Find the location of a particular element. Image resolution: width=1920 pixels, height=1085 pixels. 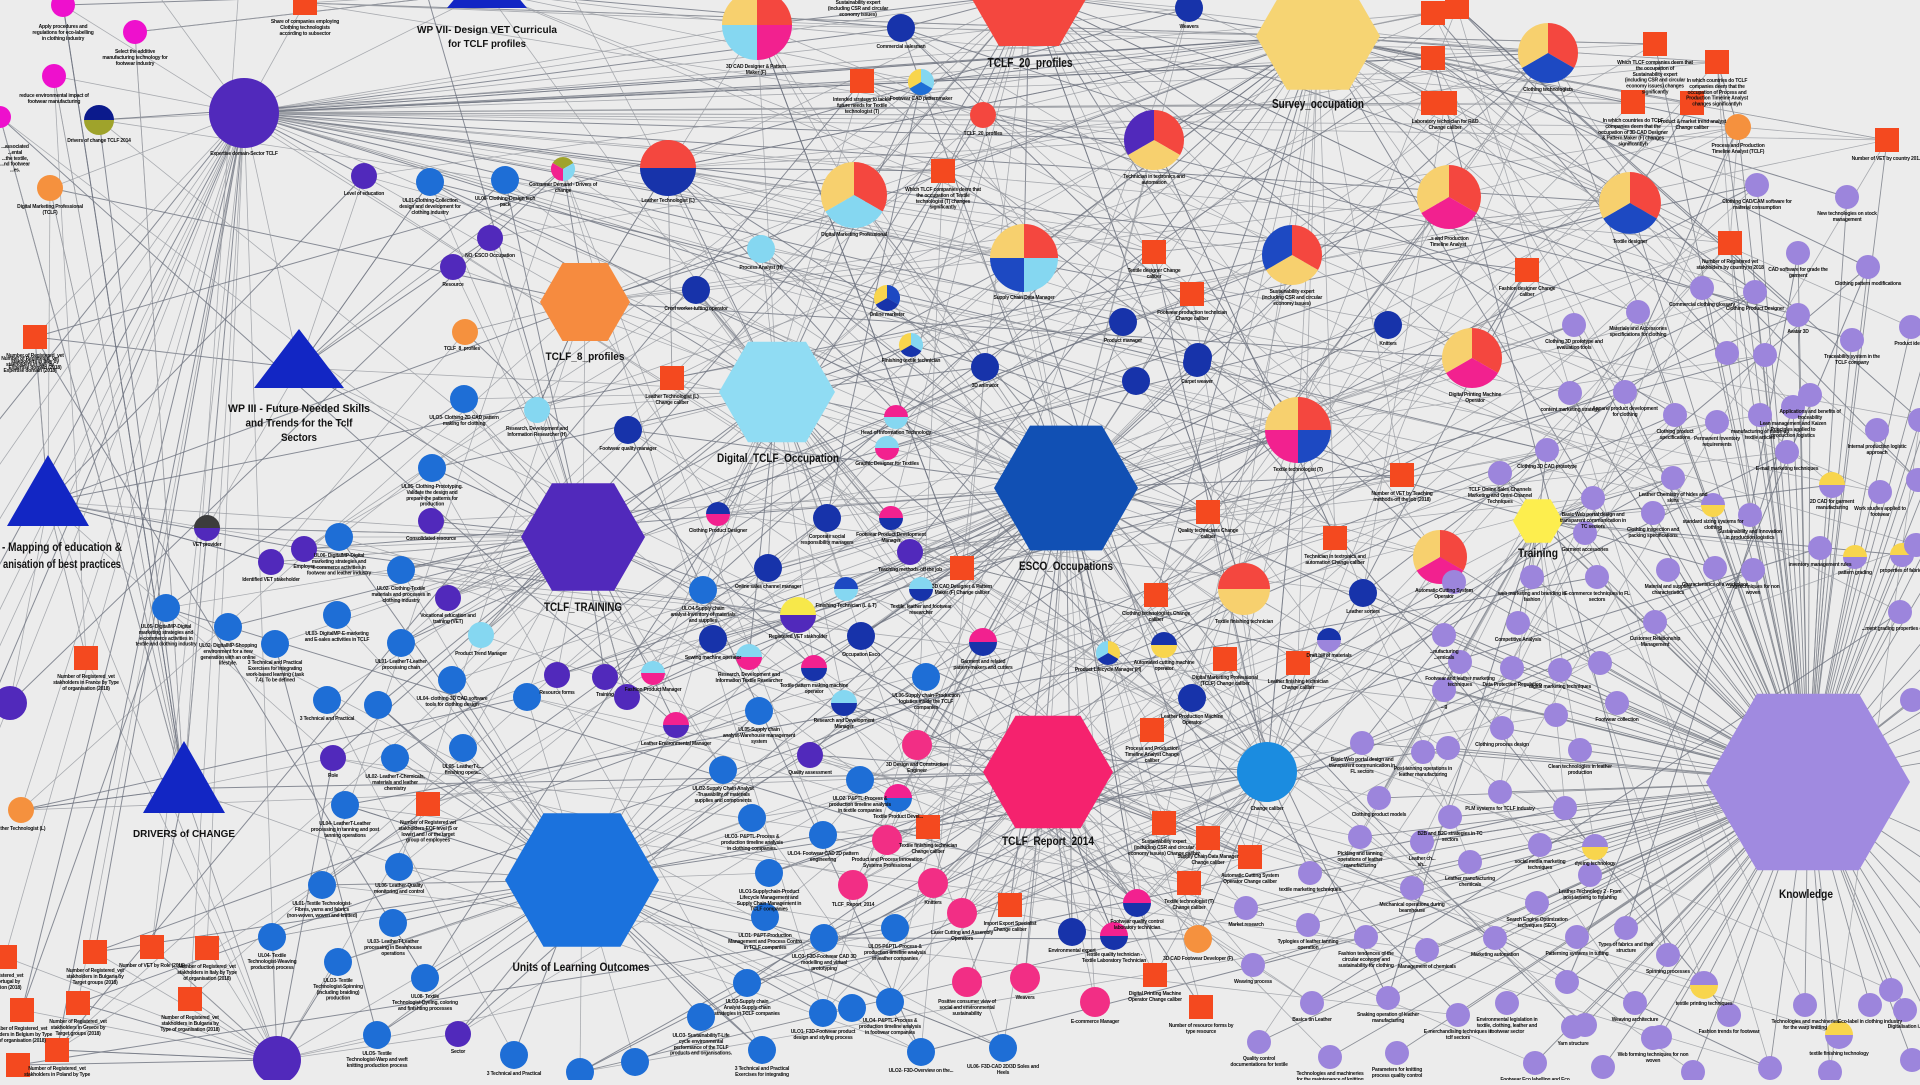

svg-text: TCLF_TRAINING is located at coordinates (583, 608).